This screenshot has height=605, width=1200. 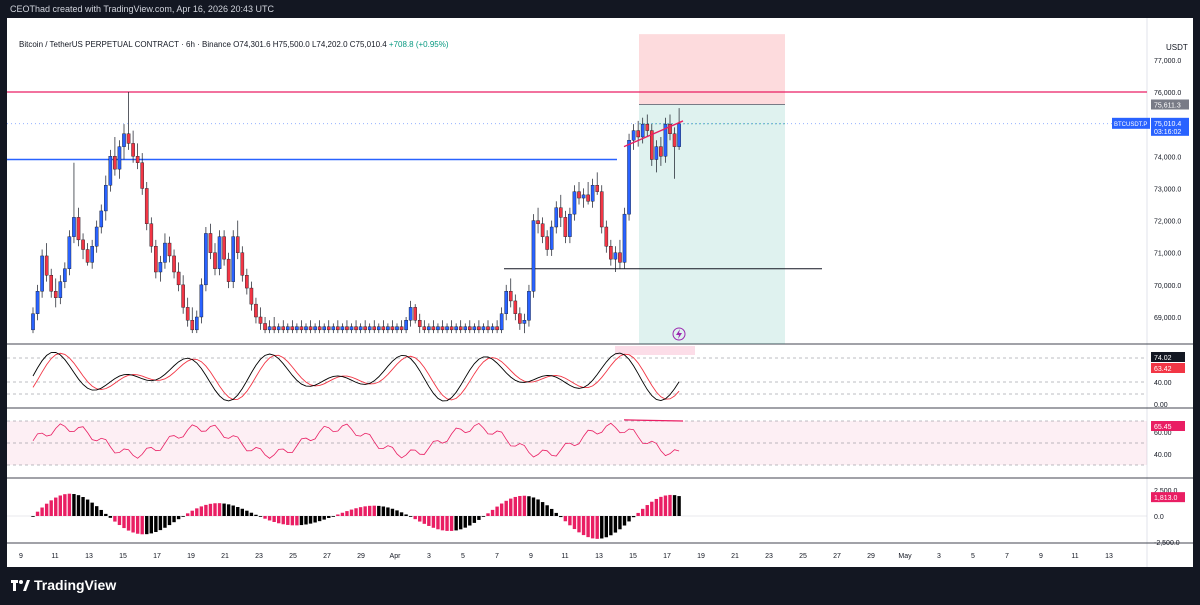 What do you see at coordinates (1167, 286) in the screenshot?
I see `price-tick-label: 70,000.0` at bounding box center [1167, 286].